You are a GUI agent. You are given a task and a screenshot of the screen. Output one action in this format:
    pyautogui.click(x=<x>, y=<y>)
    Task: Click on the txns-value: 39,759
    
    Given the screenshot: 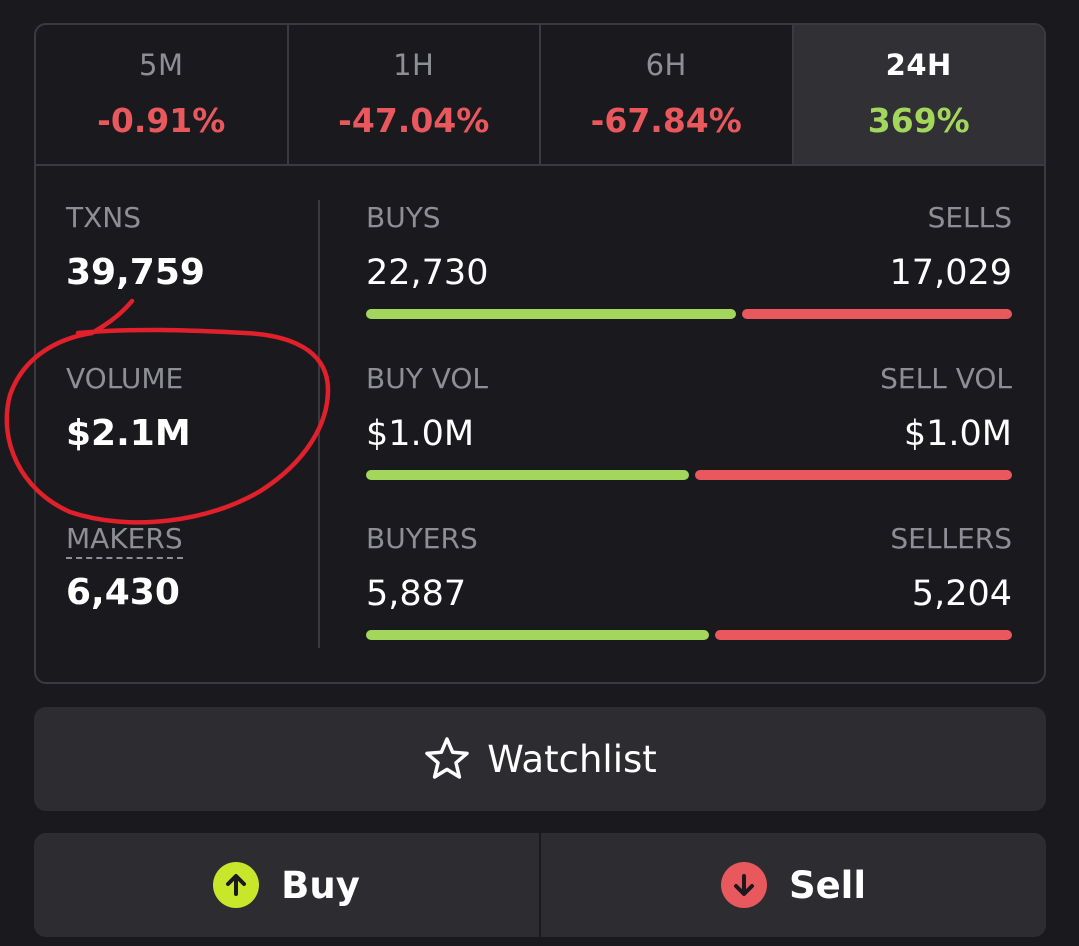 What is the action you would take?
    pyautogui.click(x=135, y=272)
    